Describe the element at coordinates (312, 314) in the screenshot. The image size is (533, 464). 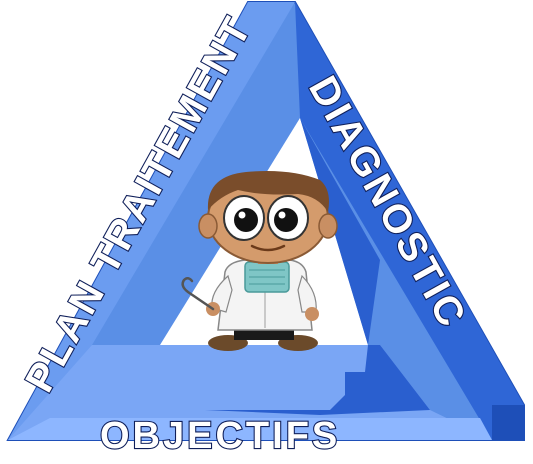
I see `dentist-right-hand` at that location.